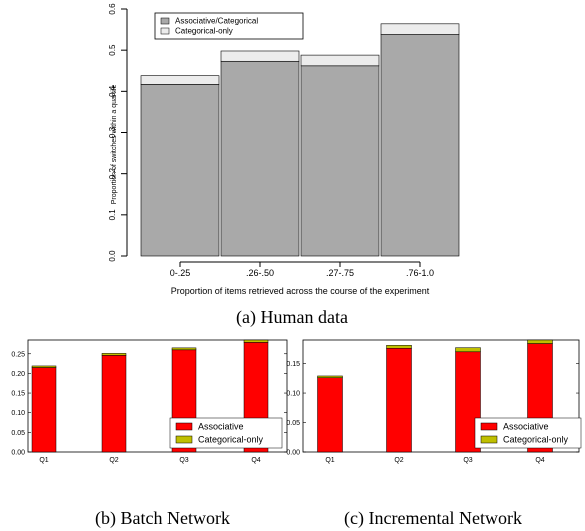 This screenshot has width=585, height=531. What do you see at coordinates (330, 376) in the screenshot?
I see `bar-incremental-Q1-series1` at bounding box center [330, 376].